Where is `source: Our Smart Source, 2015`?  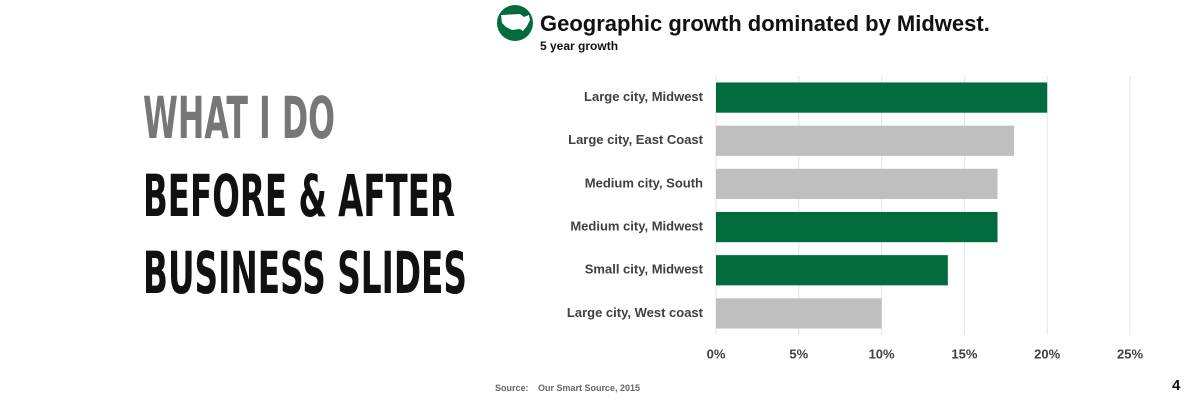
source: Our Smart Source, 2015 is located at coordinates (589, 388).